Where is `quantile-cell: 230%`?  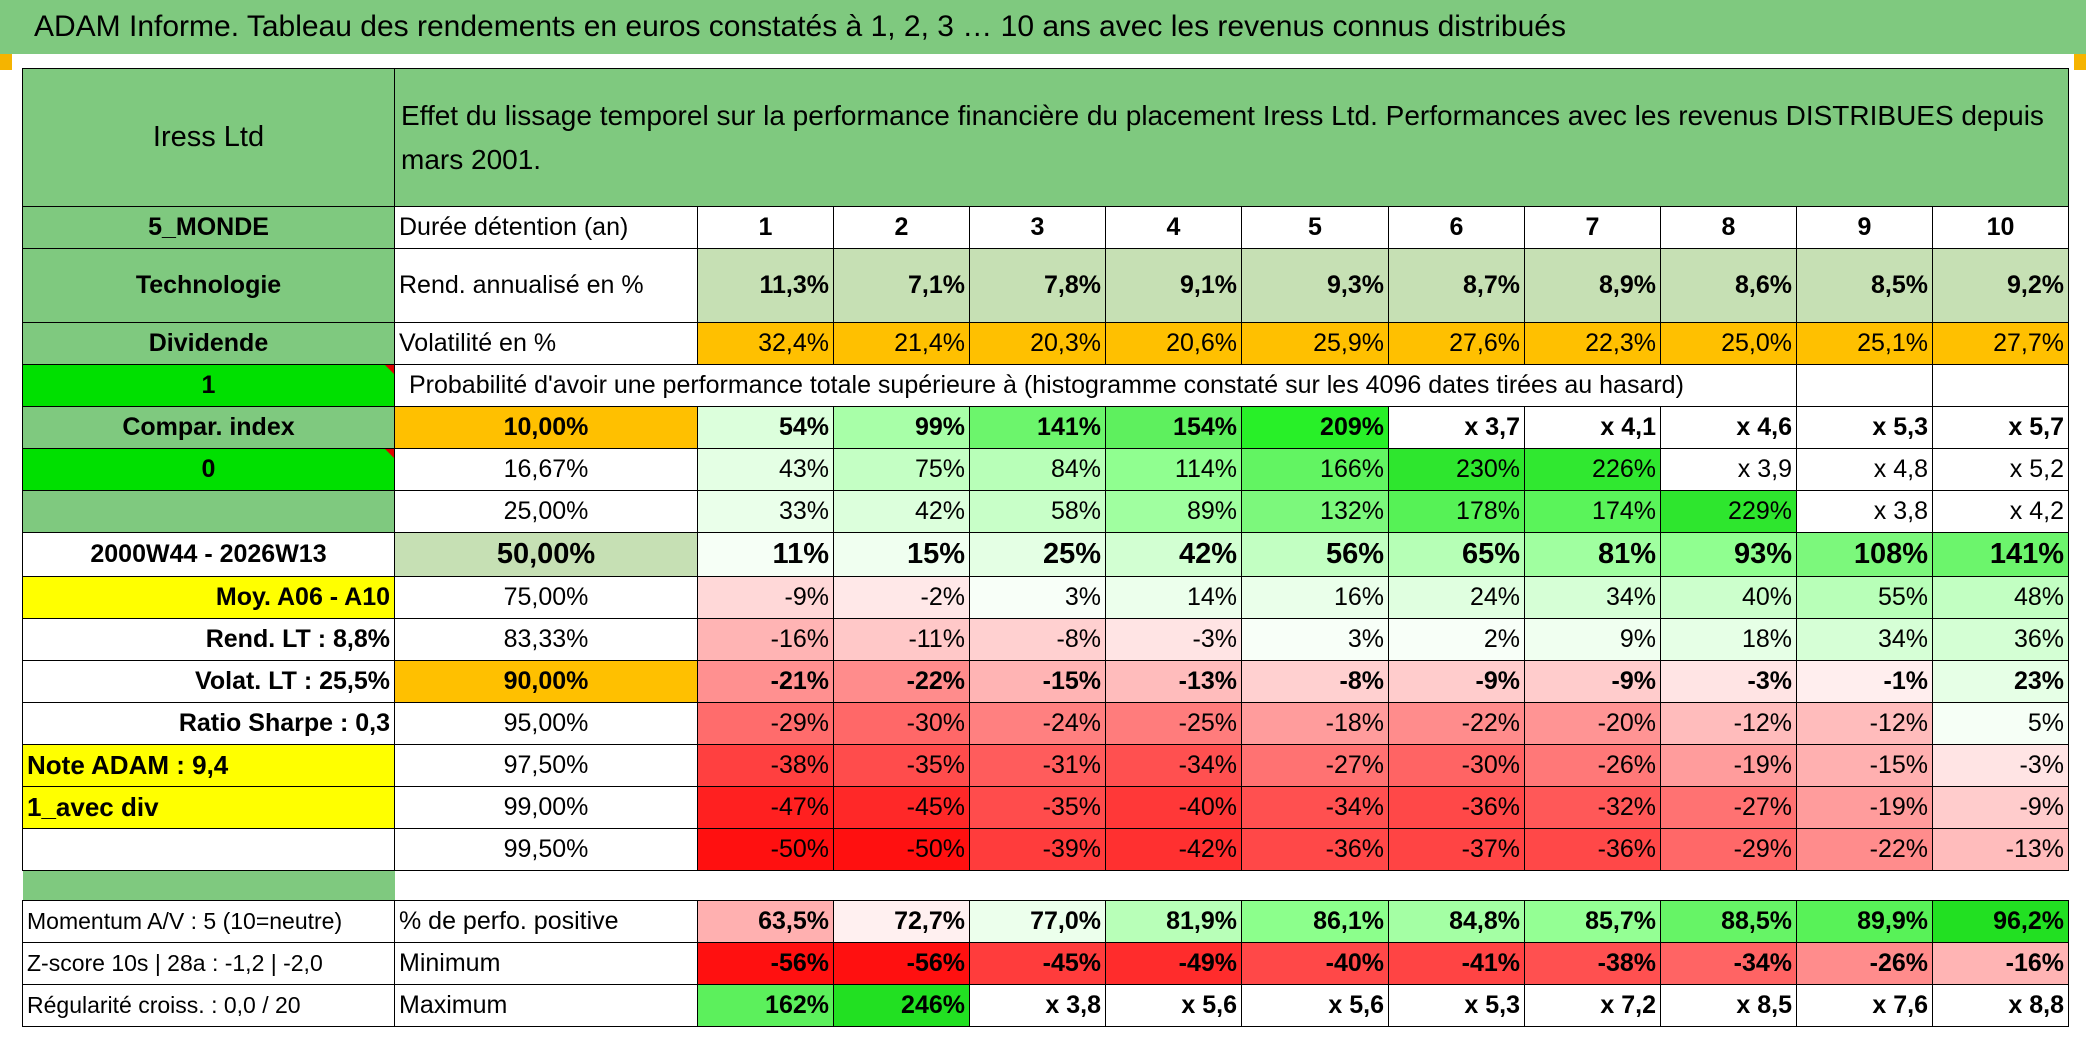
quantile-cell: 230% is located at coordinates (1456, 469).